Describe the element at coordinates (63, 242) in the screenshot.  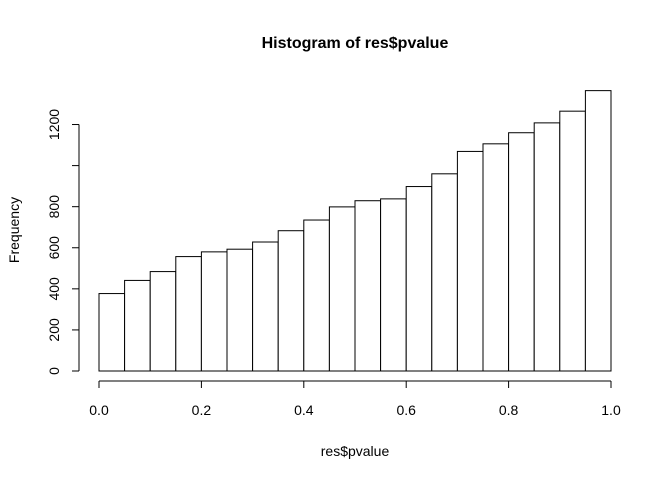
I see `y-axis: 0 200 400 600 800 1200` at that location.